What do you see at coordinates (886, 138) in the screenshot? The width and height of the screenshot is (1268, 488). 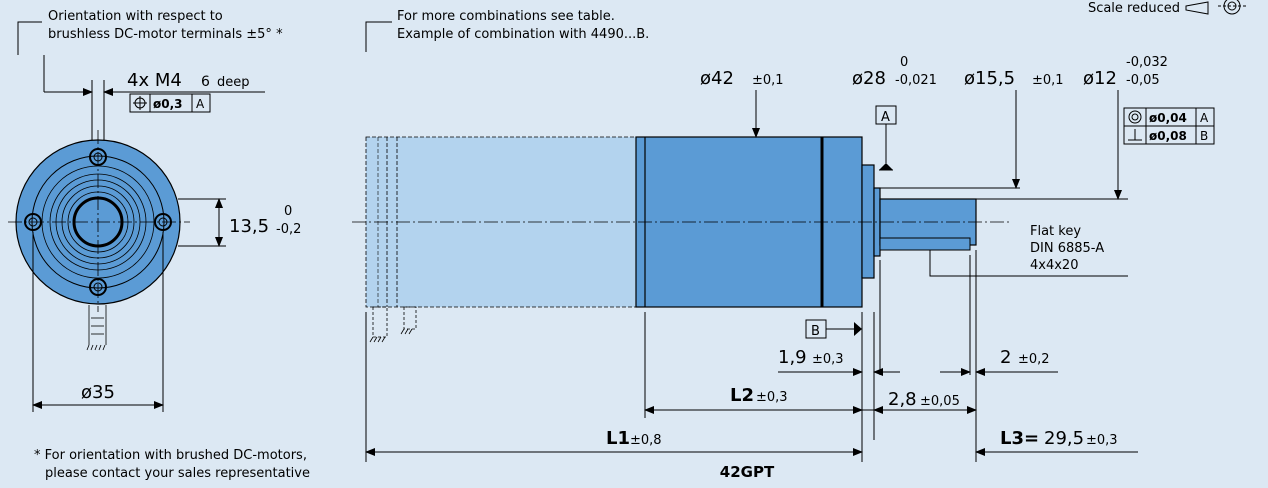 I see `datum-a-marker: A` at bounding box center [886, 138].